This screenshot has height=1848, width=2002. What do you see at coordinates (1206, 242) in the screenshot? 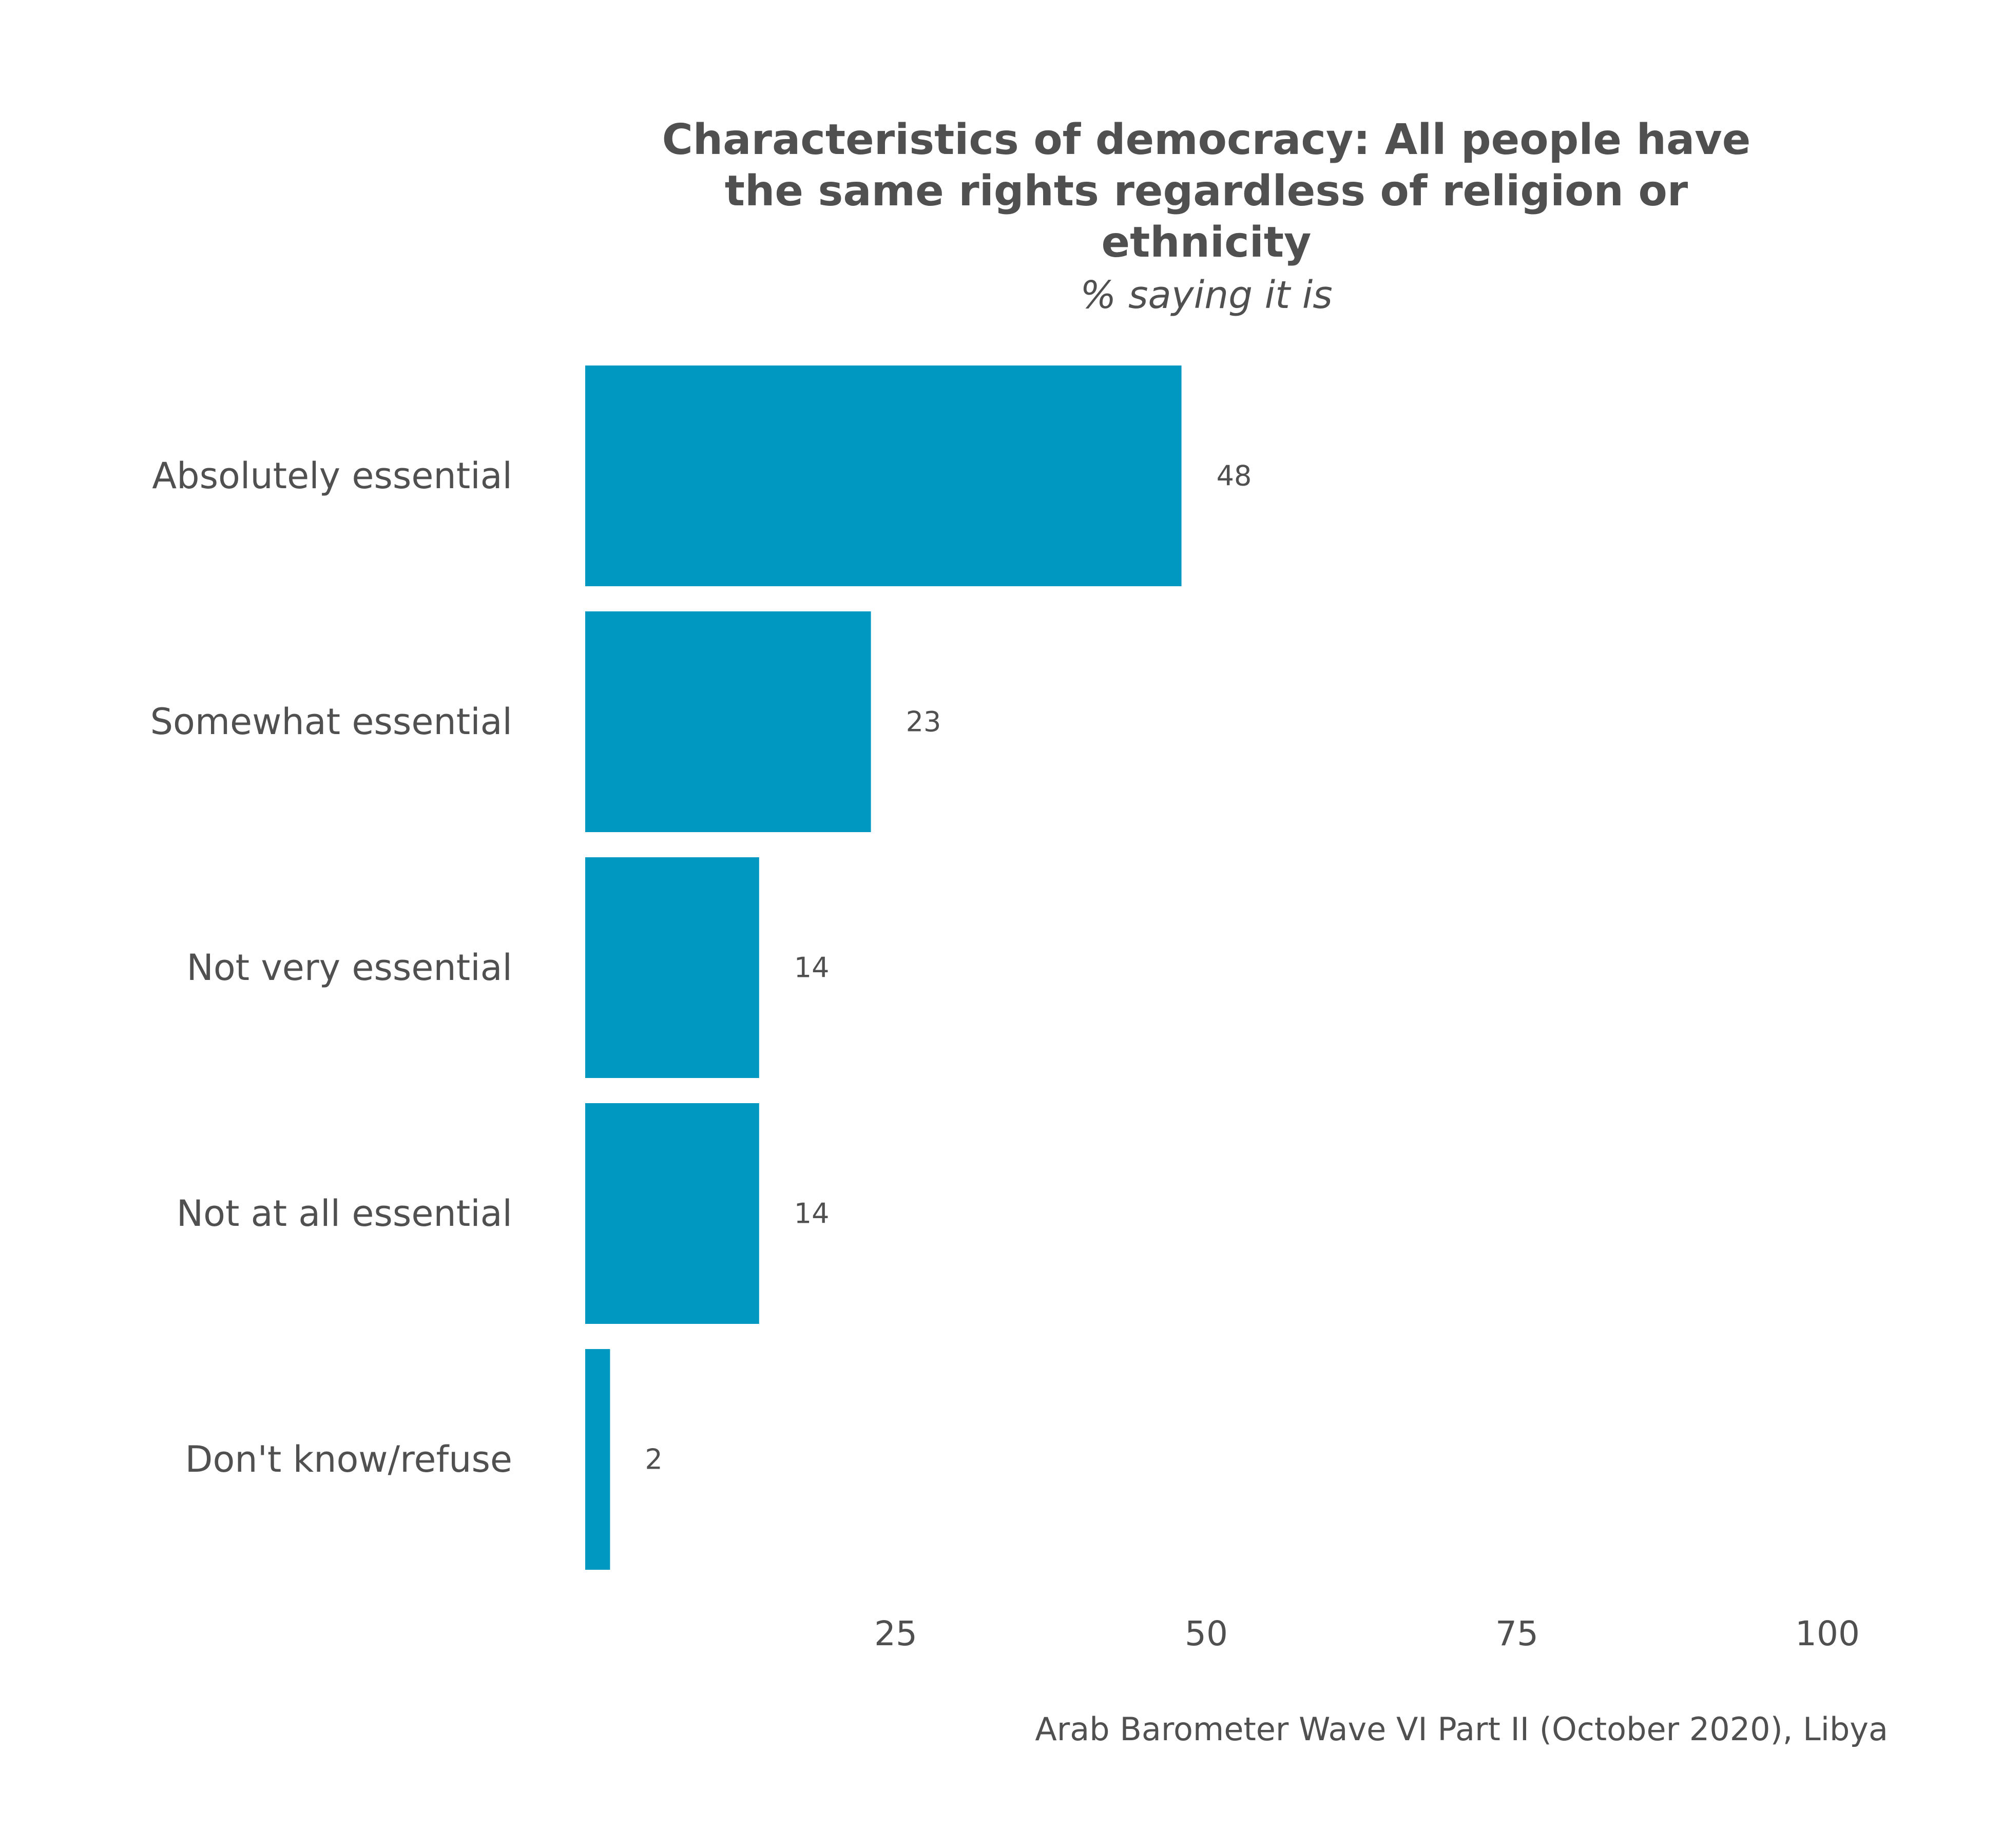
I see `chart-title-line-3: ethnicity` at bounding box center [1206, 242].